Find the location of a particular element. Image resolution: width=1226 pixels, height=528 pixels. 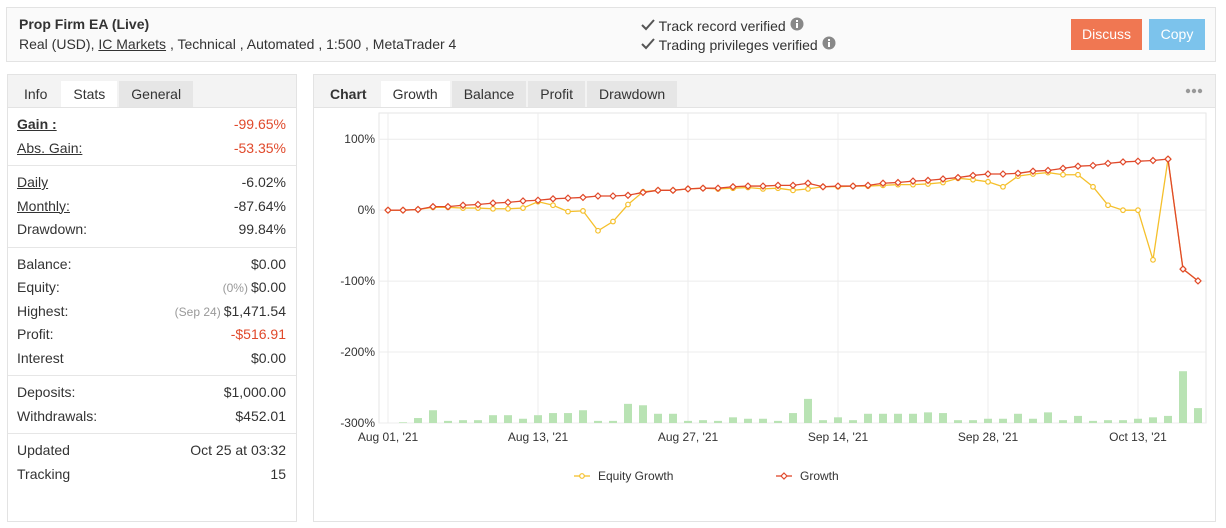

stat-label: Interest is located at coordinates (40, 357).